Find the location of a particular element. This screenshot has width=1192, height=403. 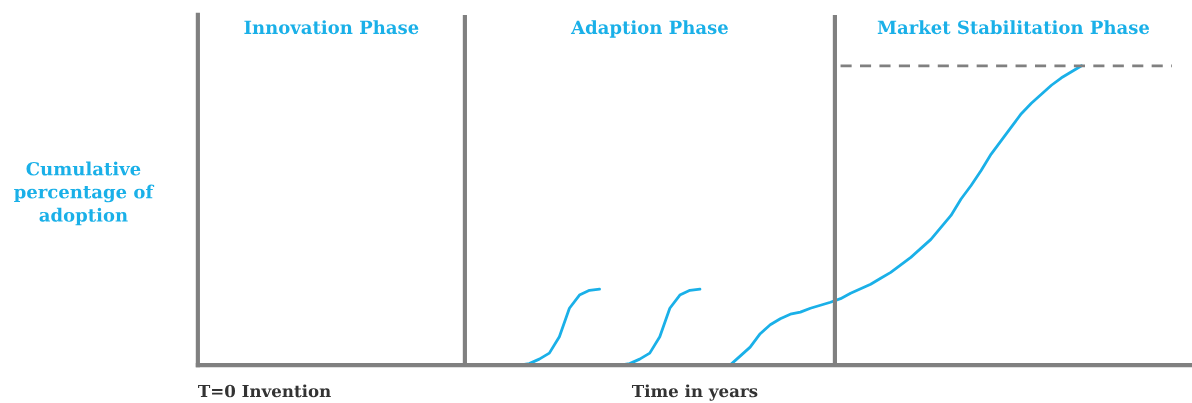

text: Innovation Phase is located at coordinates (331, 27).